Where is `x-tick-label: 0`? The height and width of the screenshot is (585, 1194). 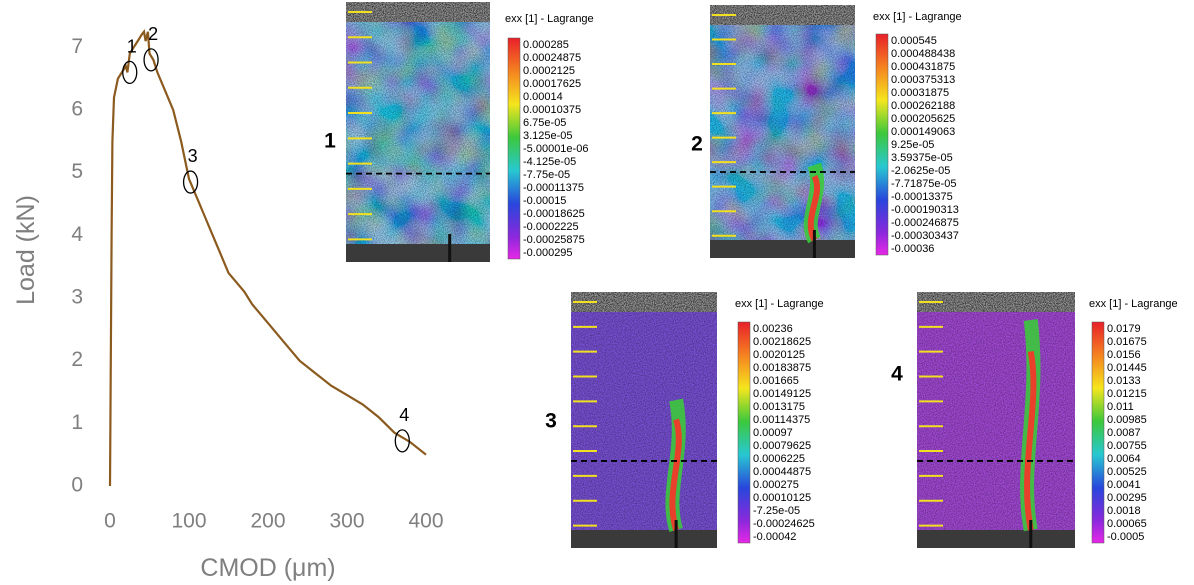 x-tick-label: 0 is located at coordinates (110, 521).